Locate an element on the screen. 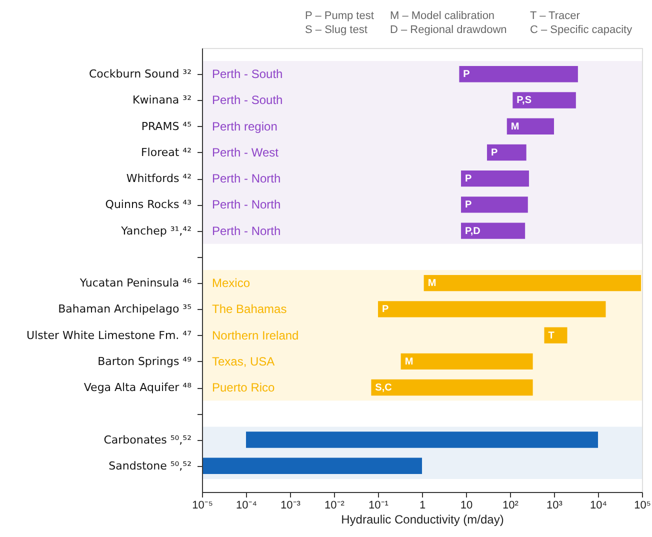 The height and width of the screenshot is (537, 652). y-tick-label: PRAMS ⁴⁵ is located at coordinates (166, 126).